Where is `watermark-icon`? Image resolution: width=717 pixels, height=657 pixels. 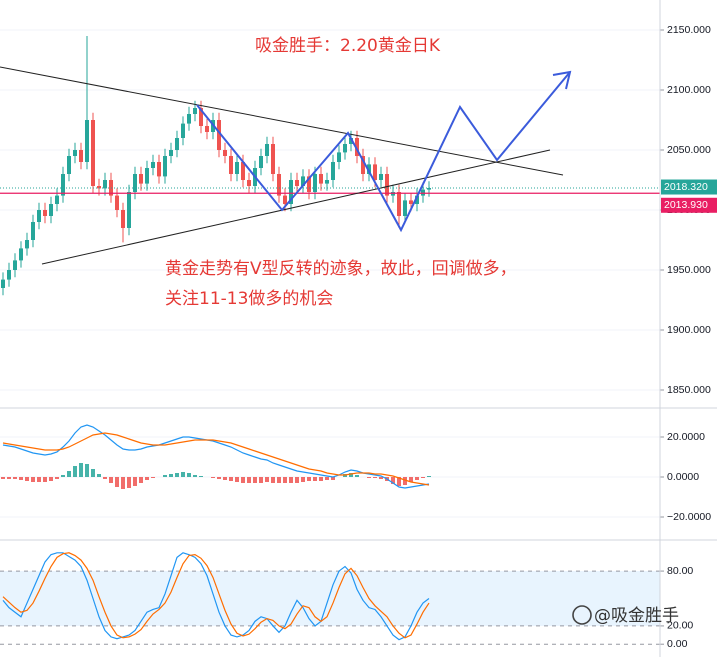
watermark-icon is located at coordinates (582, 615).